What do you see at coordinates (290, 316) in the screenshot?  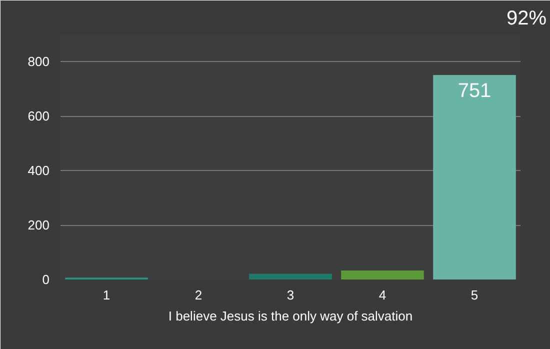 I see `x-axis-title: I believe Jesus is the only way of salvation` at bounding box center [290, 316].